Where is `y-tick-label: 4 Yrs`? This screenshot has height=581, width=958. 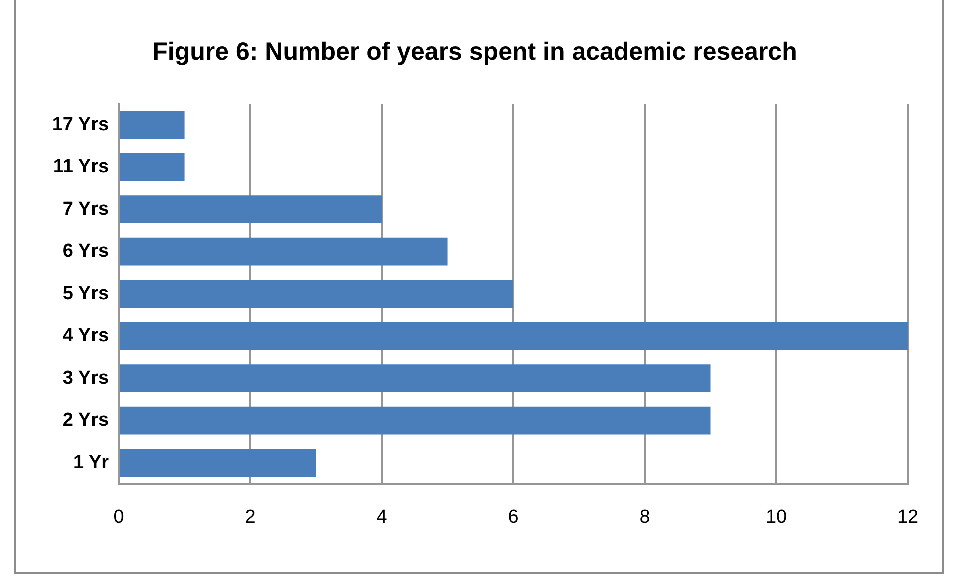 y-tick-label: 4 Yrs is located at coordinates (86, 336).